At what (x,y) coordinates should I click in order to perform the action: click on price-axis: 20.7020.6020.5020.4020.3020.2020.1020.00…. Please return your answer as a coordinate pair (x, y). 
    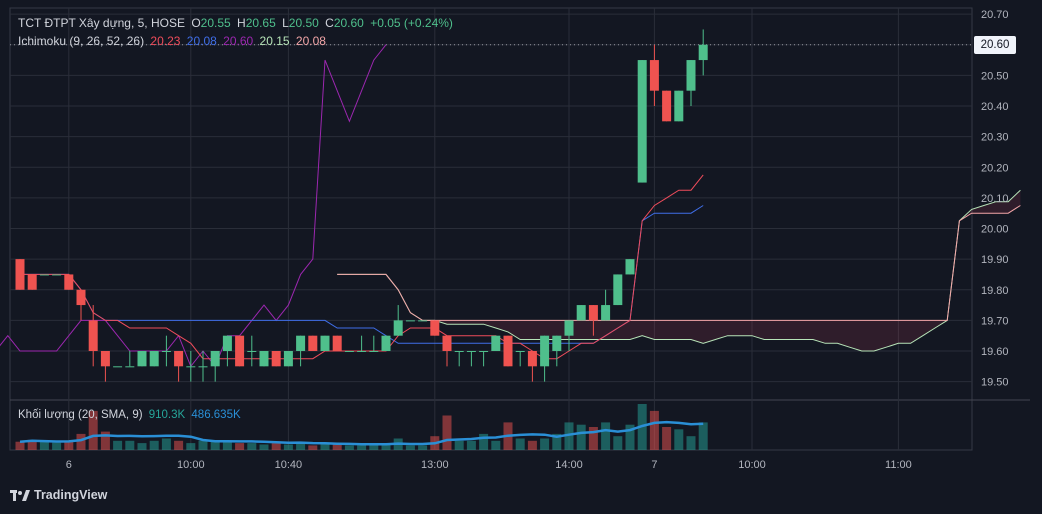
    Looking at the image, I should click on (995, 199).